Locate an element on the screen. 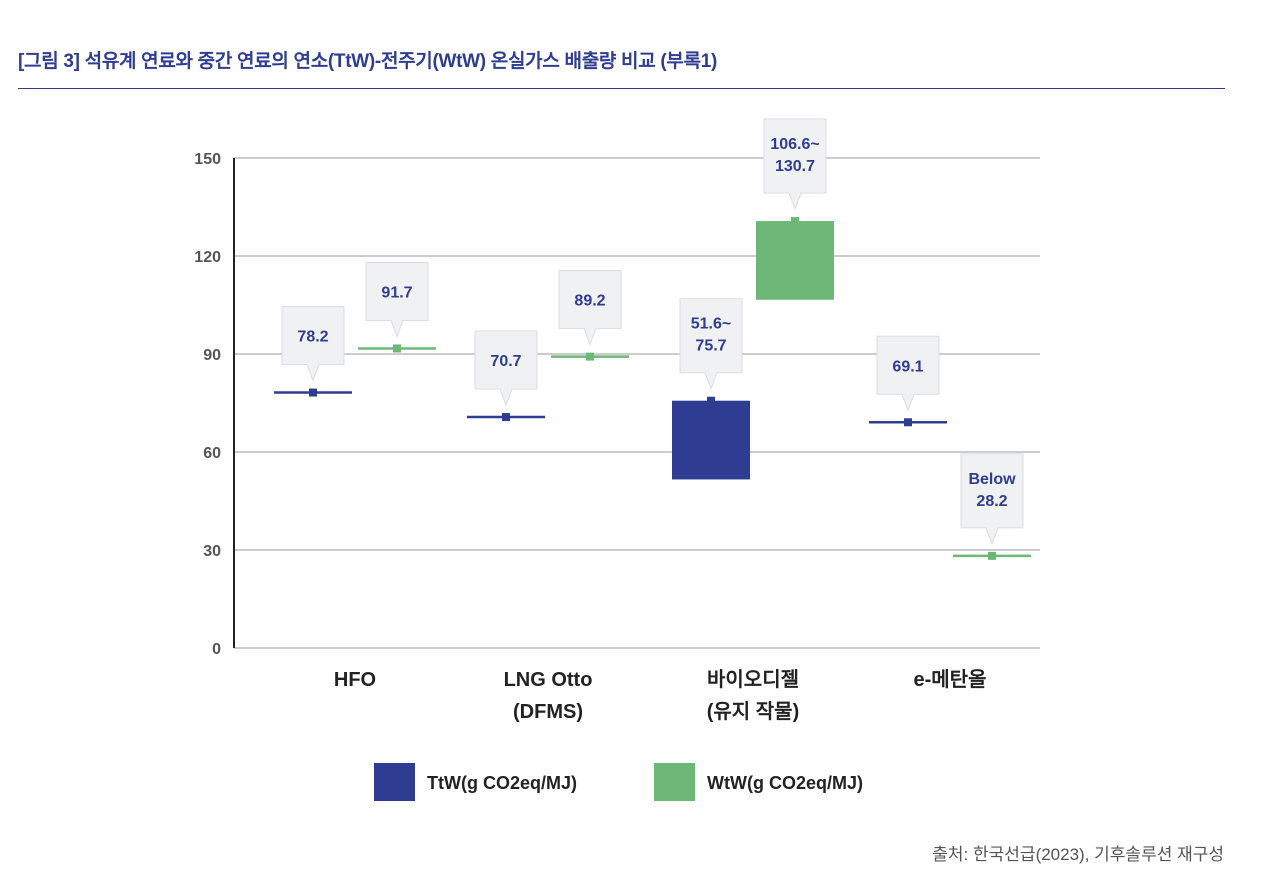 This screenshot has height=892, width=1276. y-tick-label: 60 is located at coordinates (212, 453).